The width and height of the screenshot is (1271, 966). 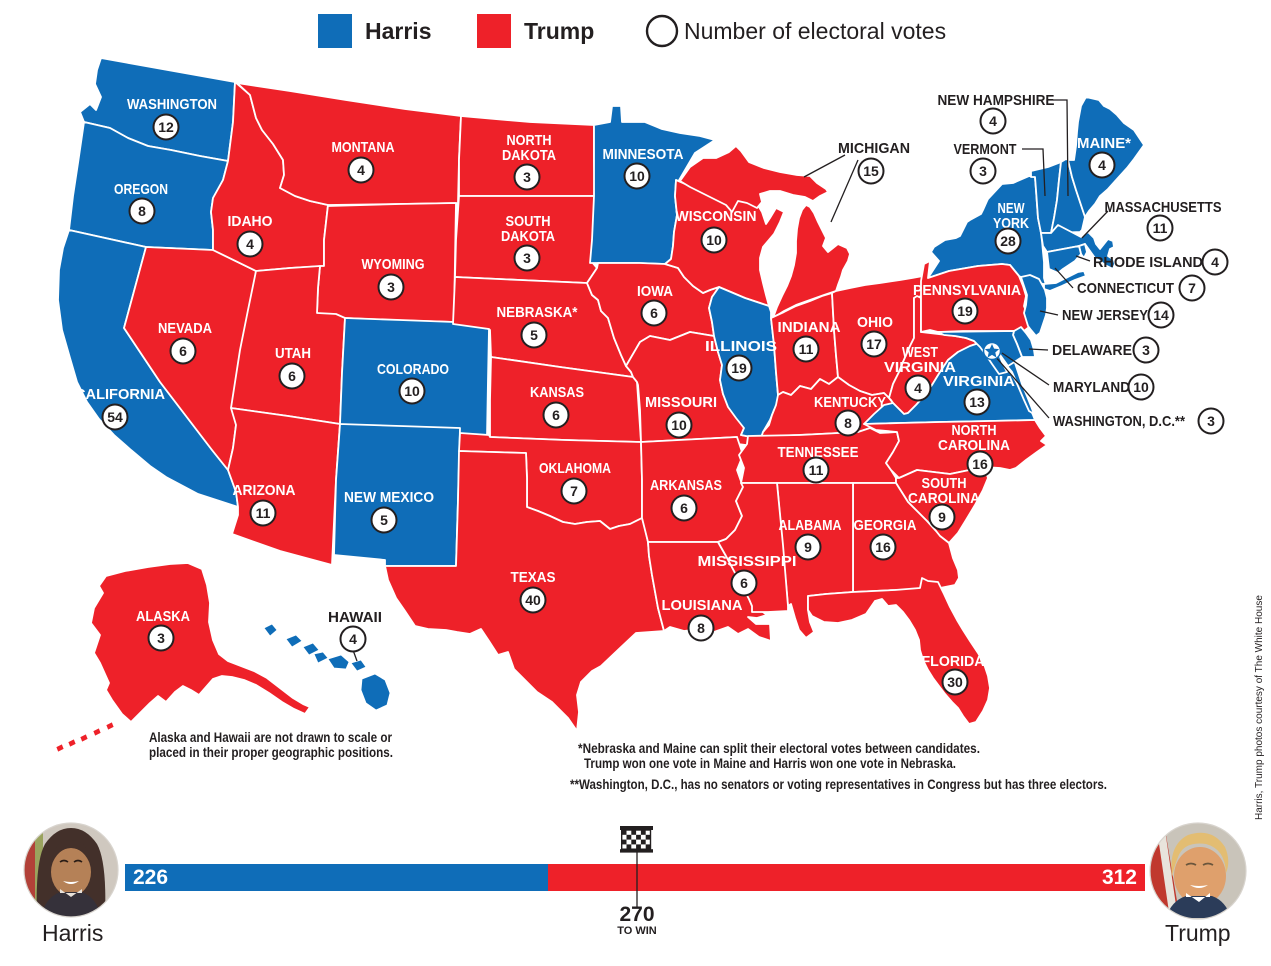 What do you see at coordinates (953, 661) in the screenshot?
I see `svg-text: FLORIDA` at bounding box center [953, 661].